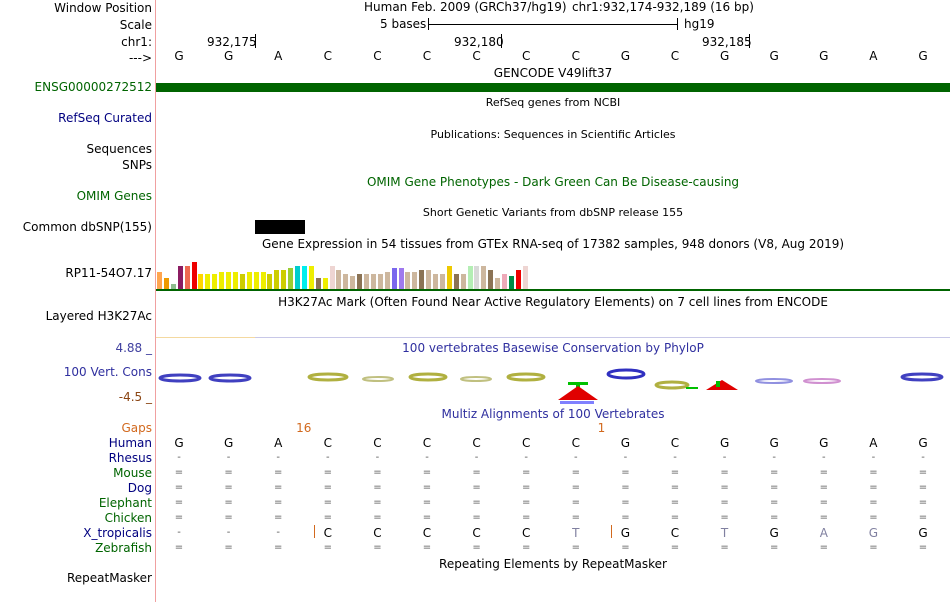  Describe the element at coordinates (123, 548) in the screenshot. I see `species-label-zebrafish: Zebrafish` at that location.